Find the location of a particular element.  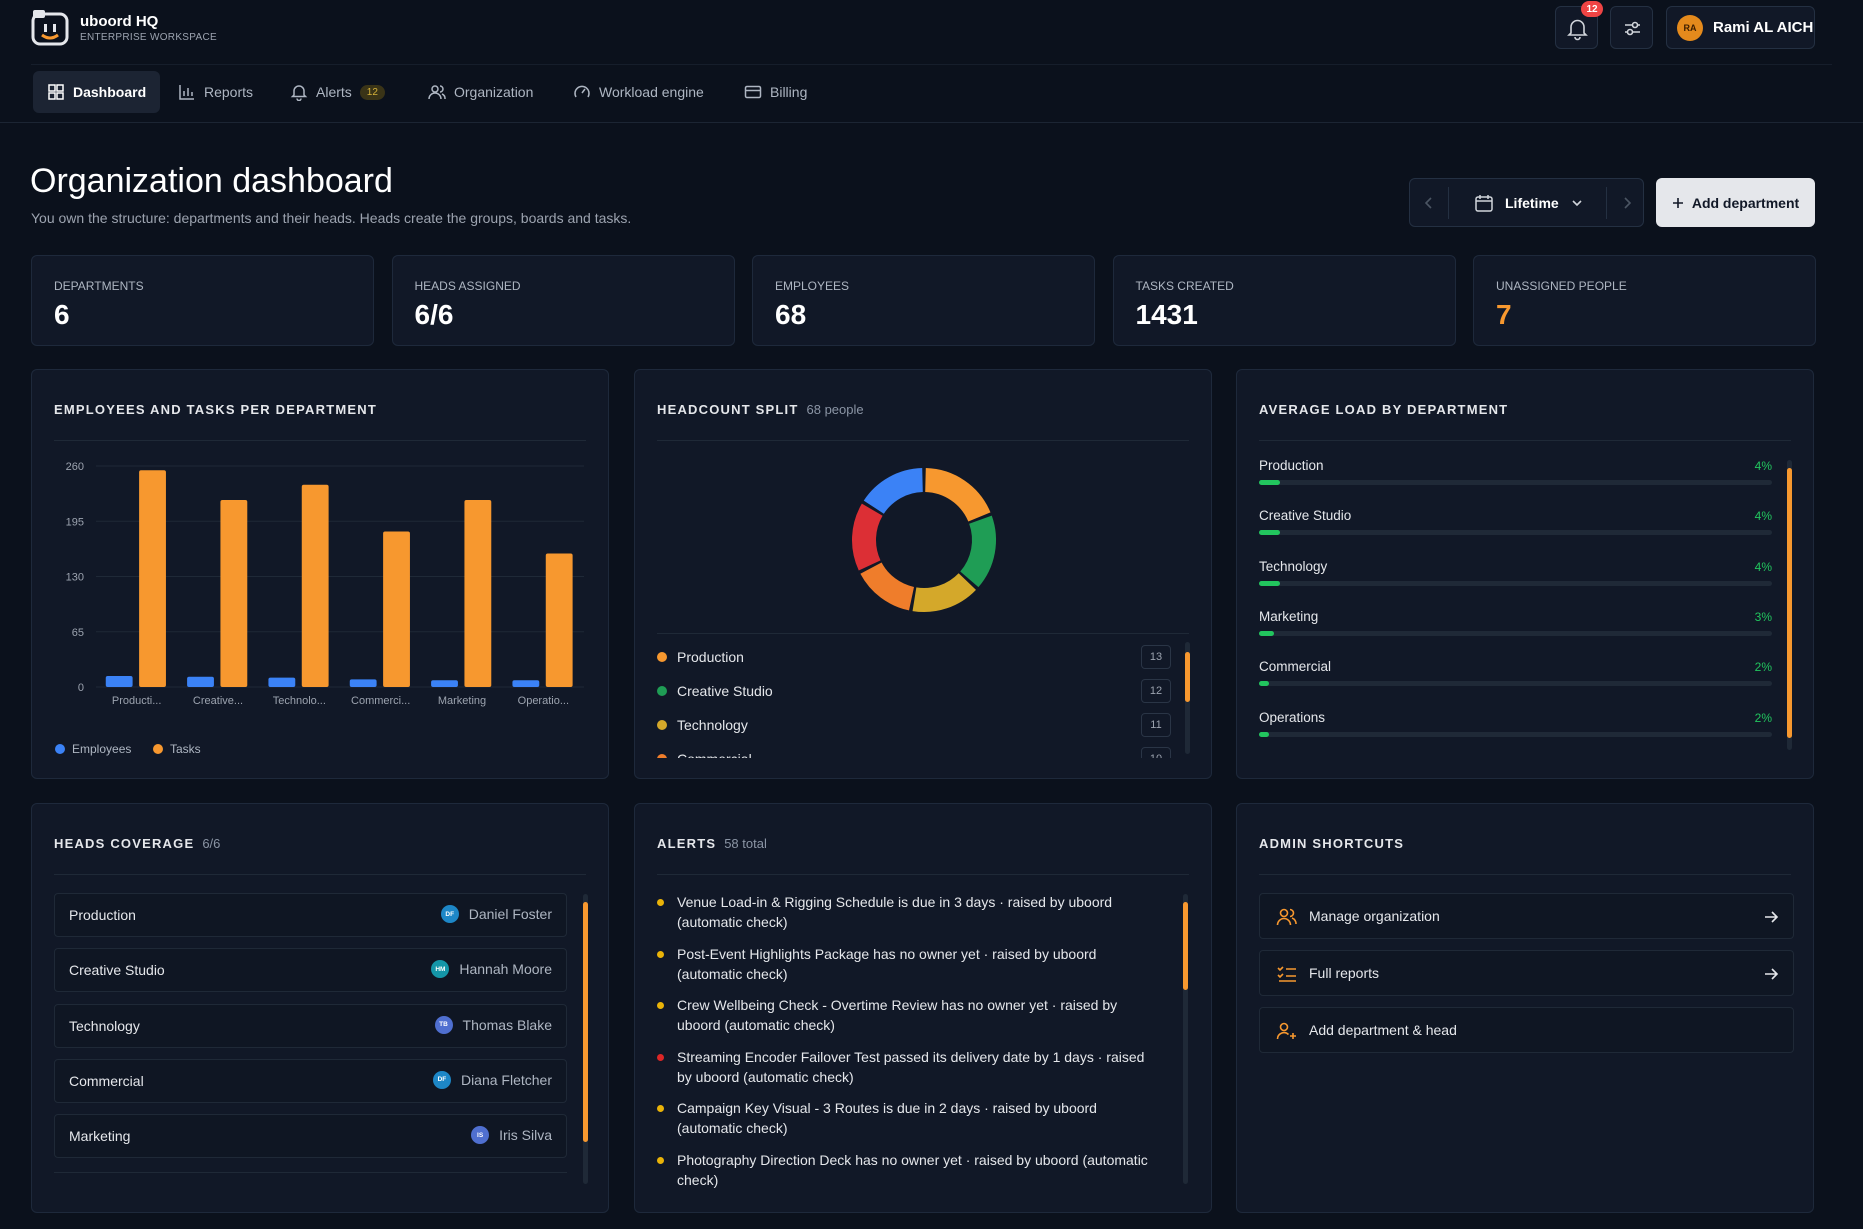

page-title: Organization dashboard is located at coordinates (211, 181).